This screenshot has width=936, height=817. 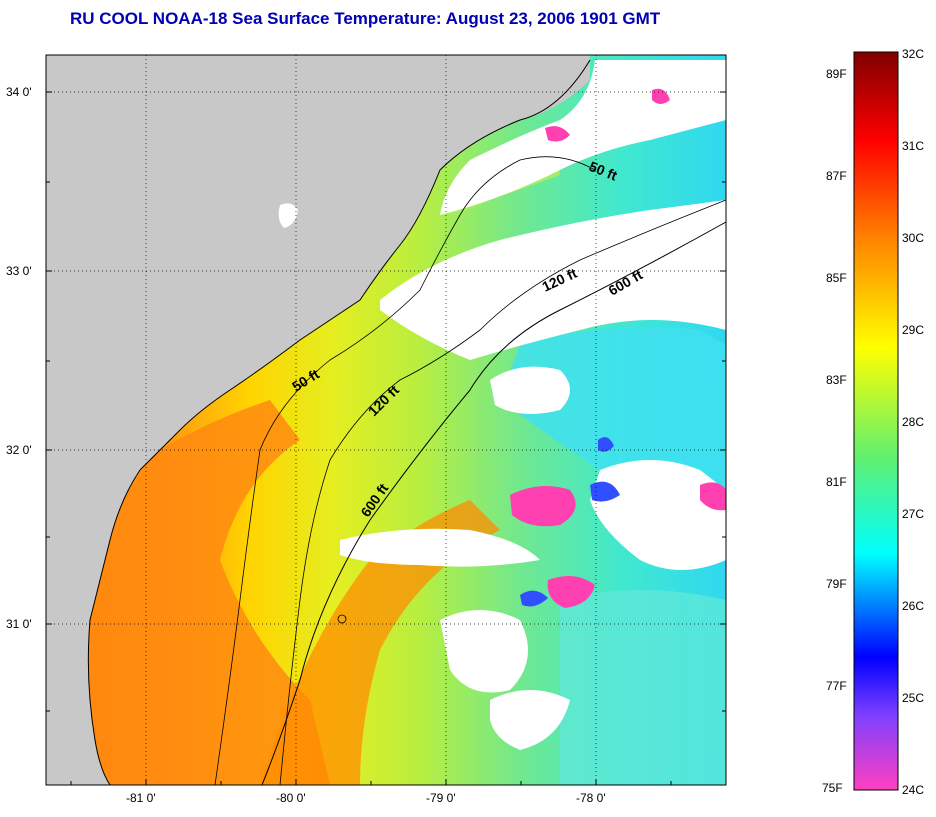 What do you see at coordinates (19, 92) in the screenshot?
I see `lat-tick-34: 34 0'` at bounding box center [19, 92].